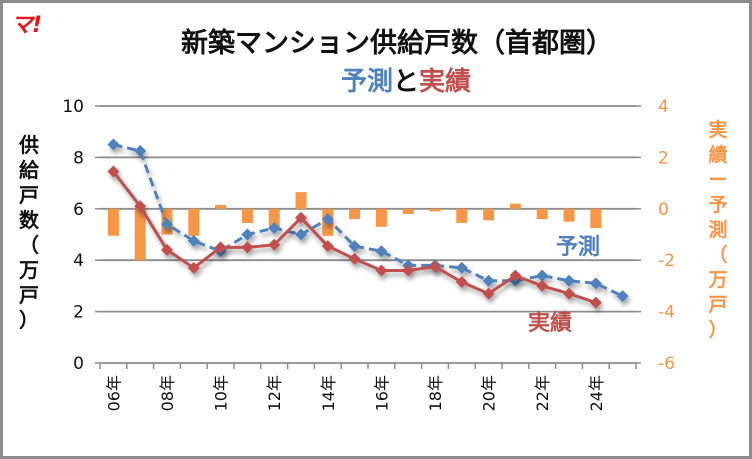 This screenshot has width=752, height=459. I want to click on y-tick-label: 6, so click(78, 210).